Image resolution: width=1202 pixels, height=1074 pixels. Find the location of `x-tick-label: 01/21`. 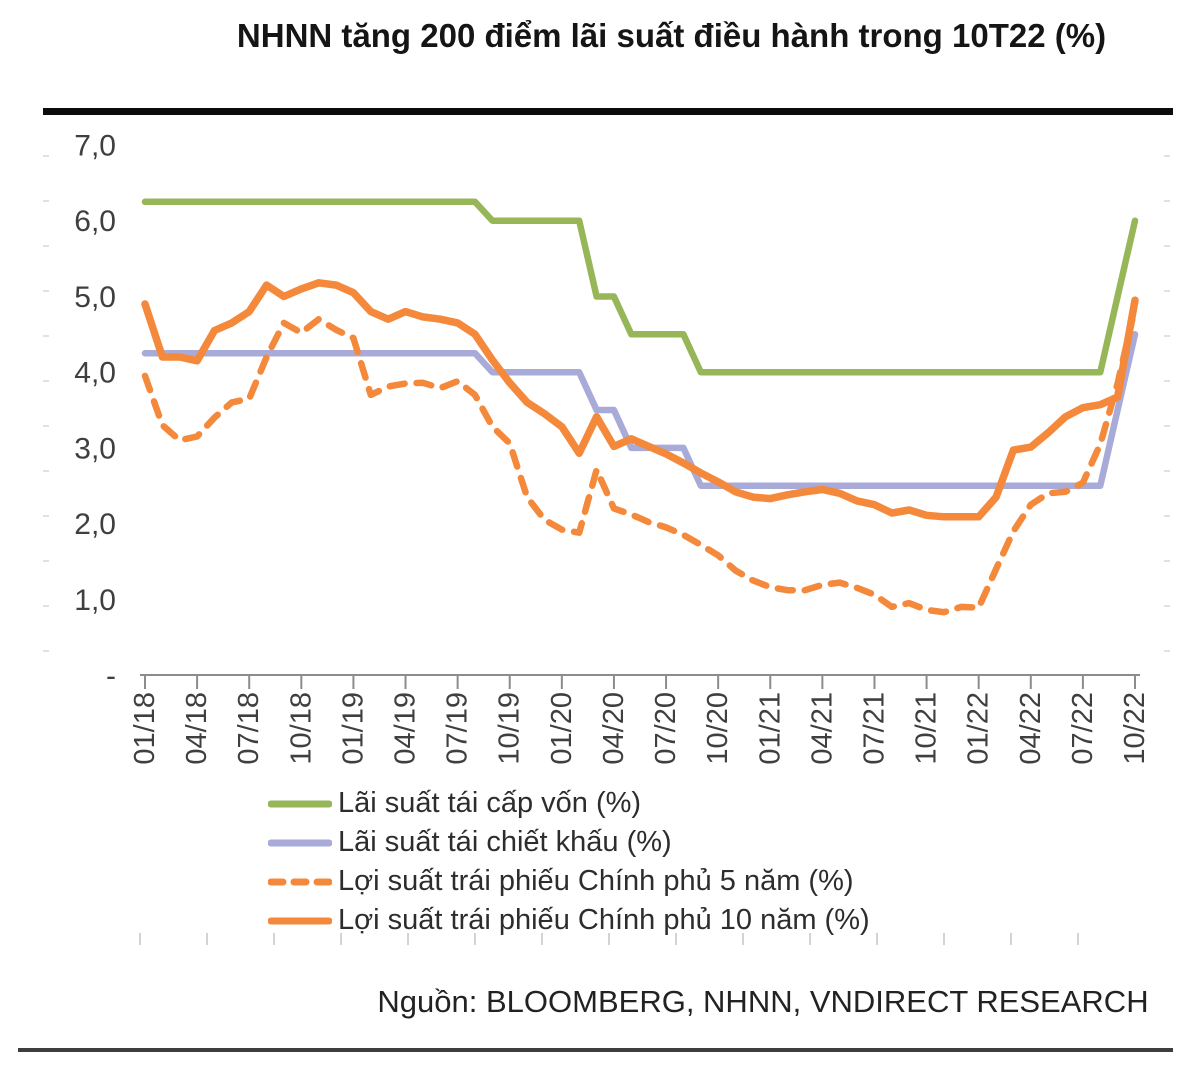

x-tick-label: 01/21 is located at coordinates (770, 728).